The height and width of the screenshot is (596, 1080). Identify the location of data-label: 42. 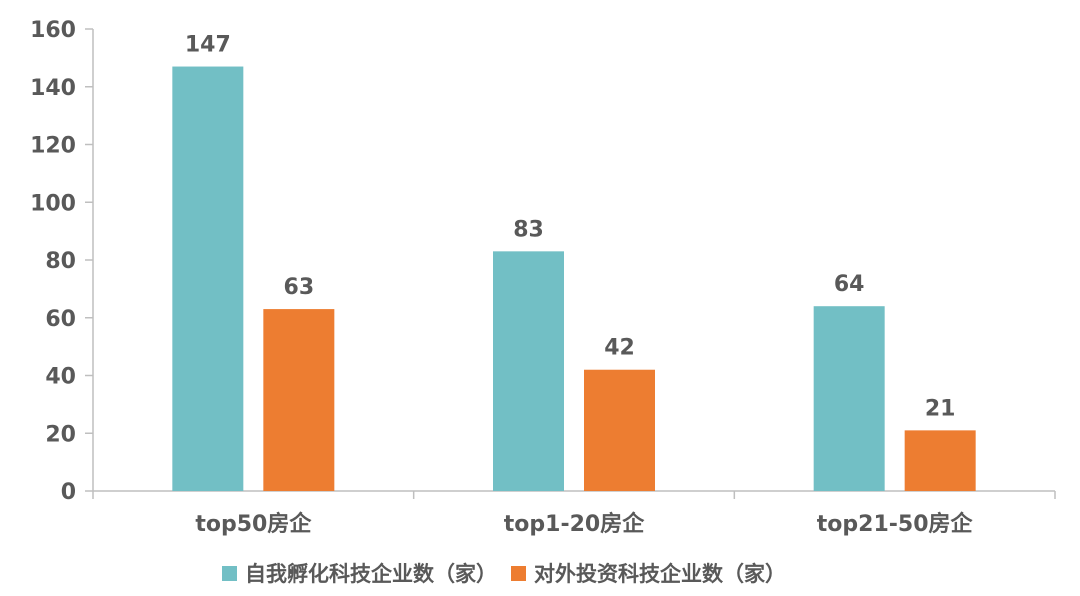
(619, 348).